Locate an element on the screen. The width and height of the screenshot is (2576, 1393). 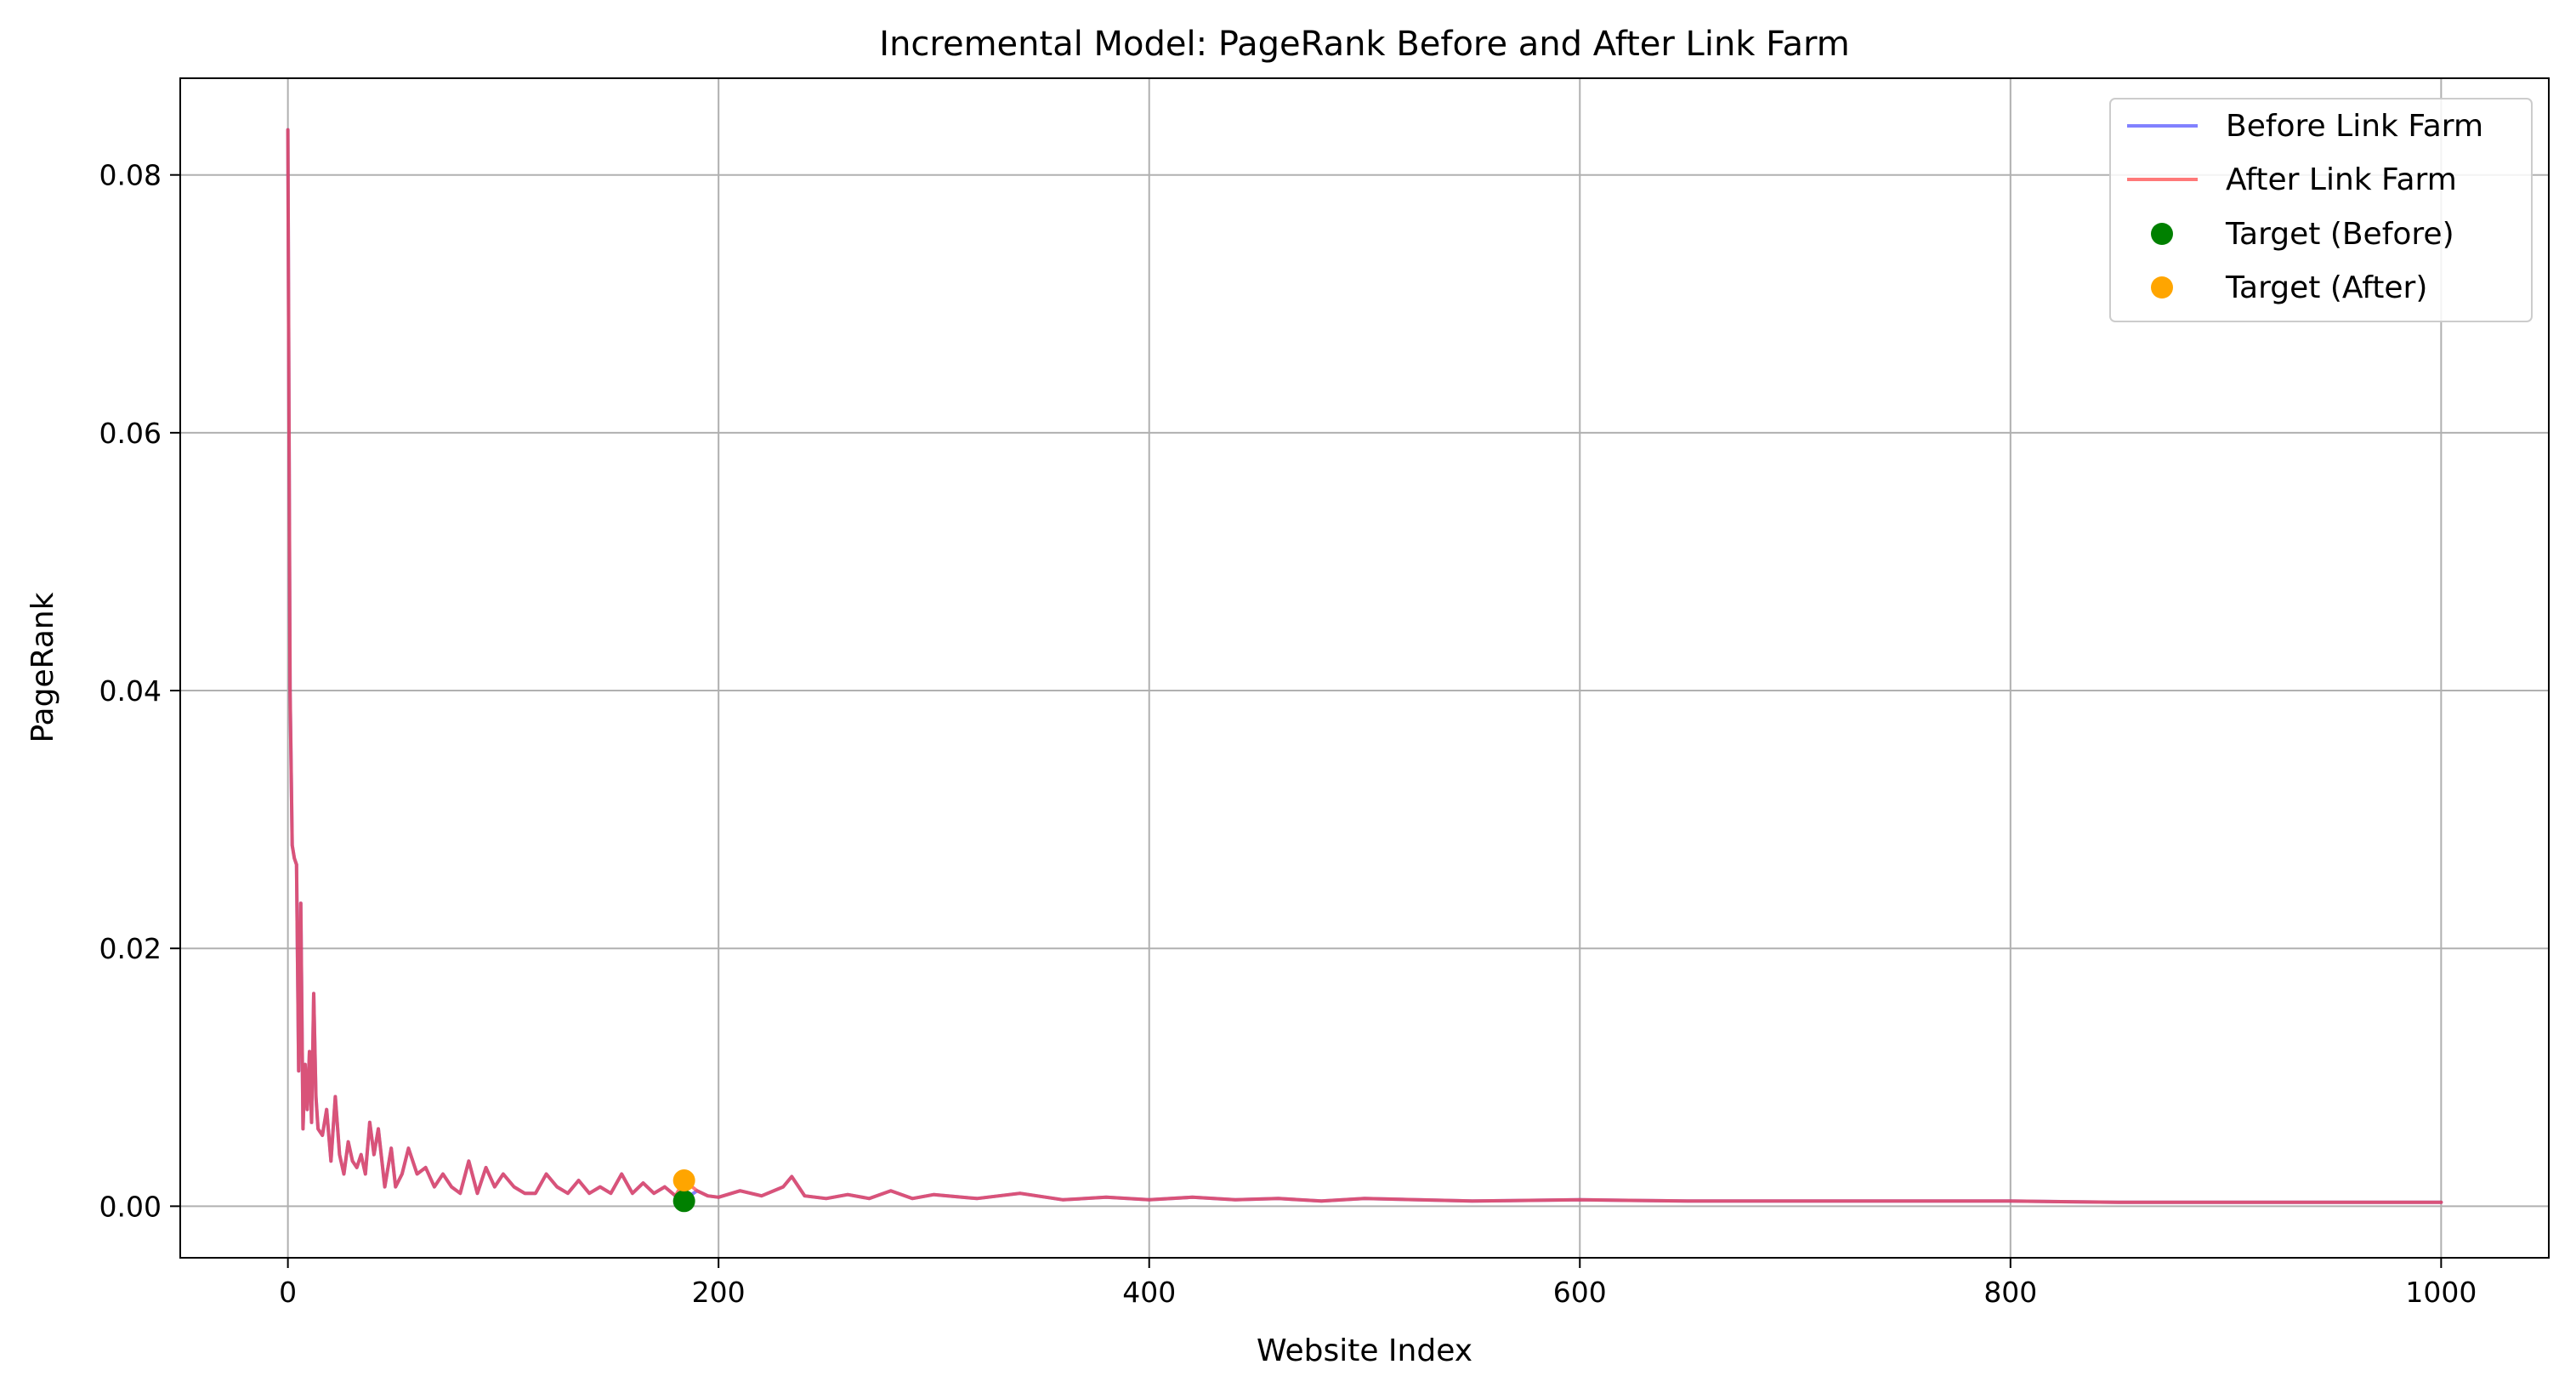
legend-box is located at coordinates (2321, 210).